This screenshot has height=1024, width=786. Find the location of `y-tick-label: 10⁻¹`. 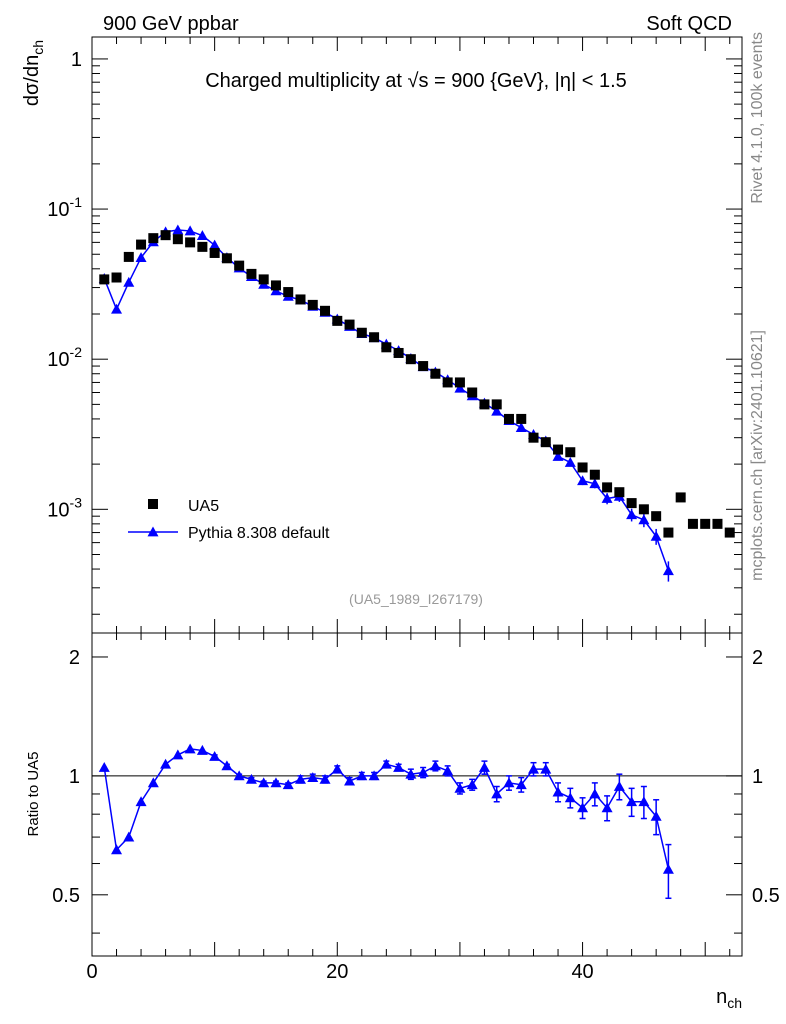

y-tick-label: 10⁻¹ is located at coordinates (64, 207).